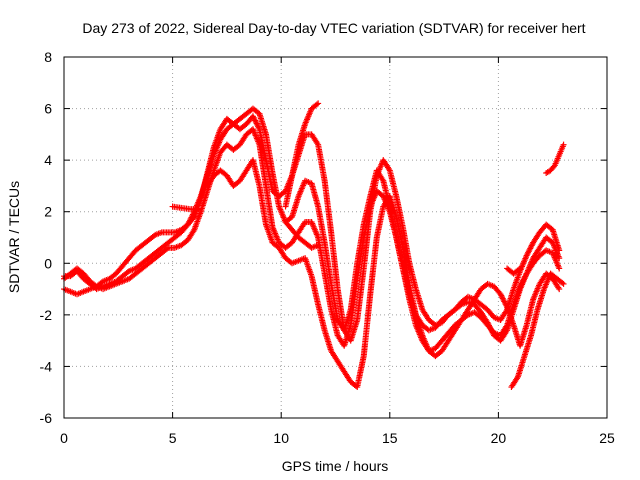  Describe the element at coordinates (335, 466) in the screenshot. I see `x-axis-label: GPS time / hours` at that location.